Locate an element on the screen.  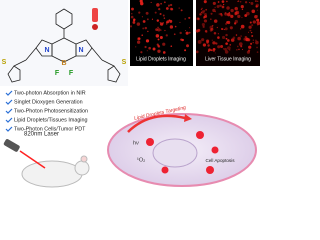
feature-label: Two-Photon Cells/Tumor PDT is located at coordinates (50, 129).